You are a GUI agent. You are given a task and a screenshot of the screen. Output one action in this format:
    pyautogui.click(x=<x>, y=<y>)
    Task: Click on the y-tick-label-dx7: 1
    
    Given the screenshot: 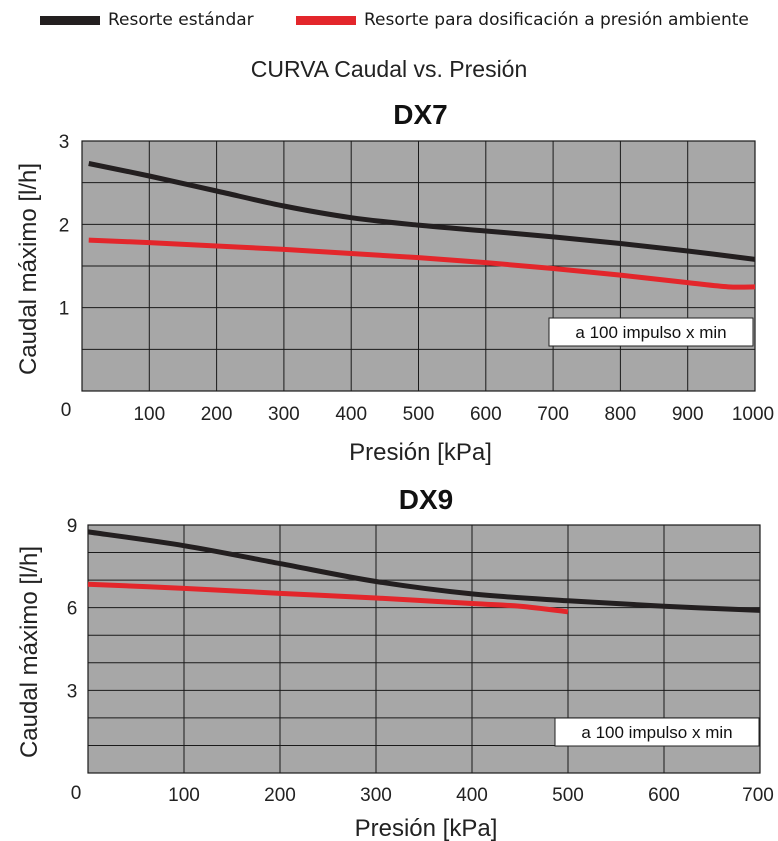 What is the action you would take?
    pyautogui.click(x=64, y=309)
    